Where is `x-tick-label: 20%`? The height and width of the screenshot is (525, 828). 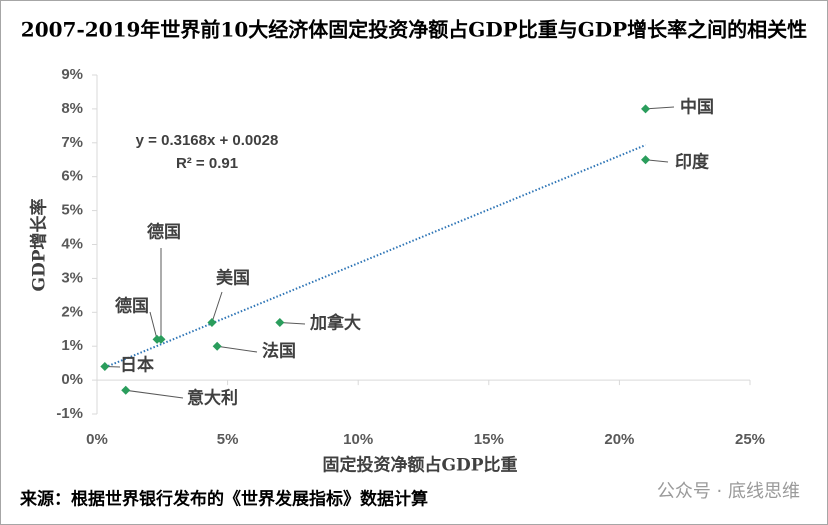 x-tick-label: 20% is located at coordinates (619, 439).